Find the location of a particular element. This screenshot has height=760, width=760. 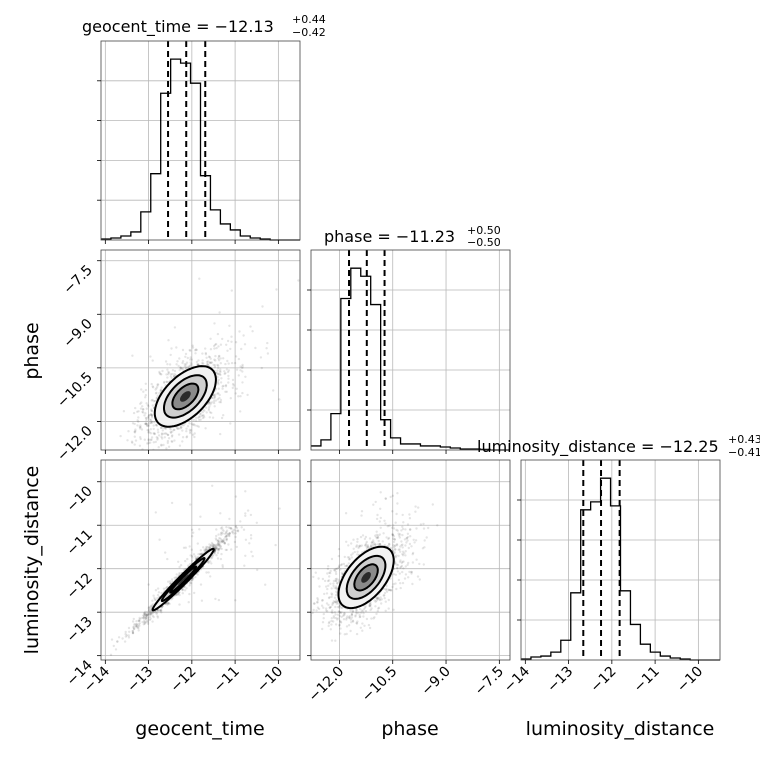

ylabel-phase: phase is located at coordinates (32, 350).